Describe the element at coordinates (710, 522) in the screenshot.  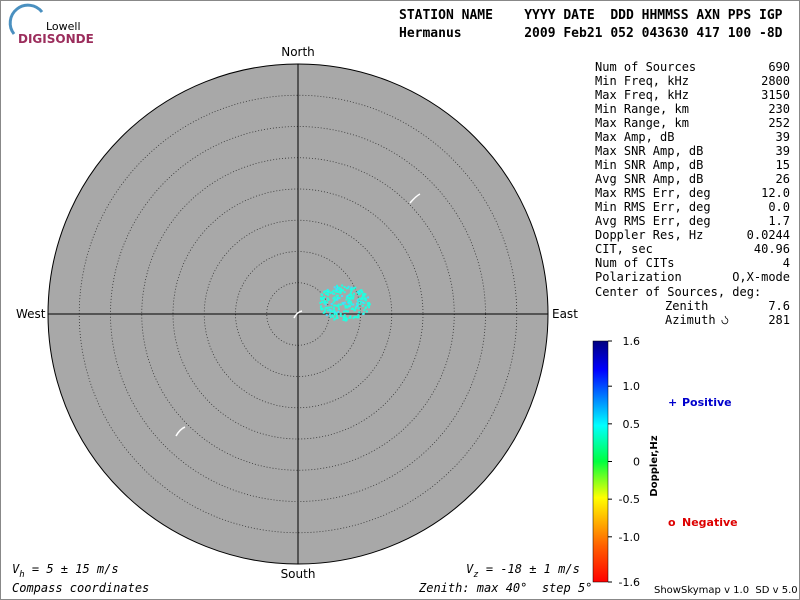
I see `legend-negative: Negative` at that location.